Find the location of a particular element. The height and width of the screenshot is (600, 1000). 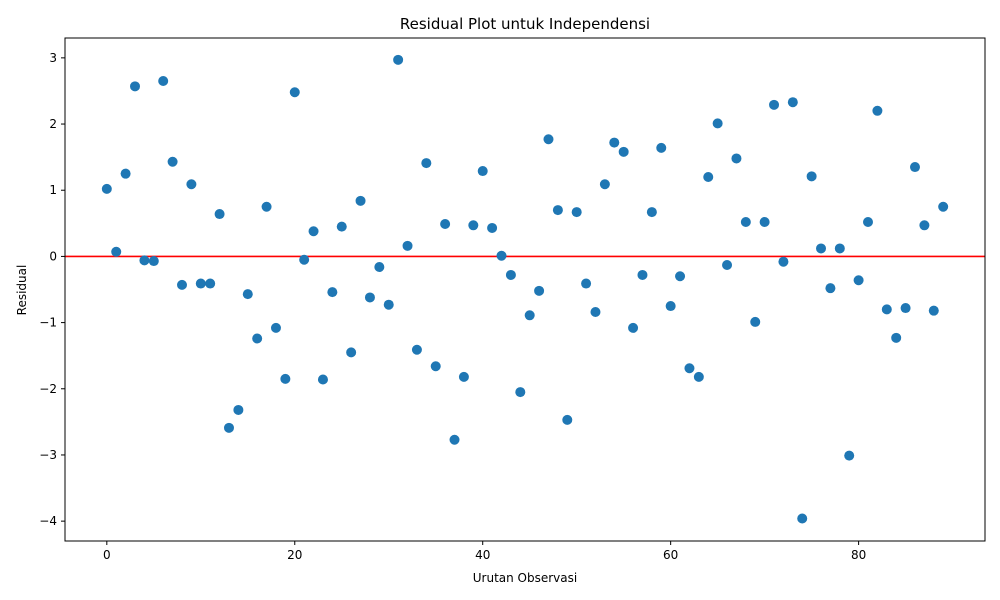

y-axis-label: Residual is located at coordinates (22, 290).